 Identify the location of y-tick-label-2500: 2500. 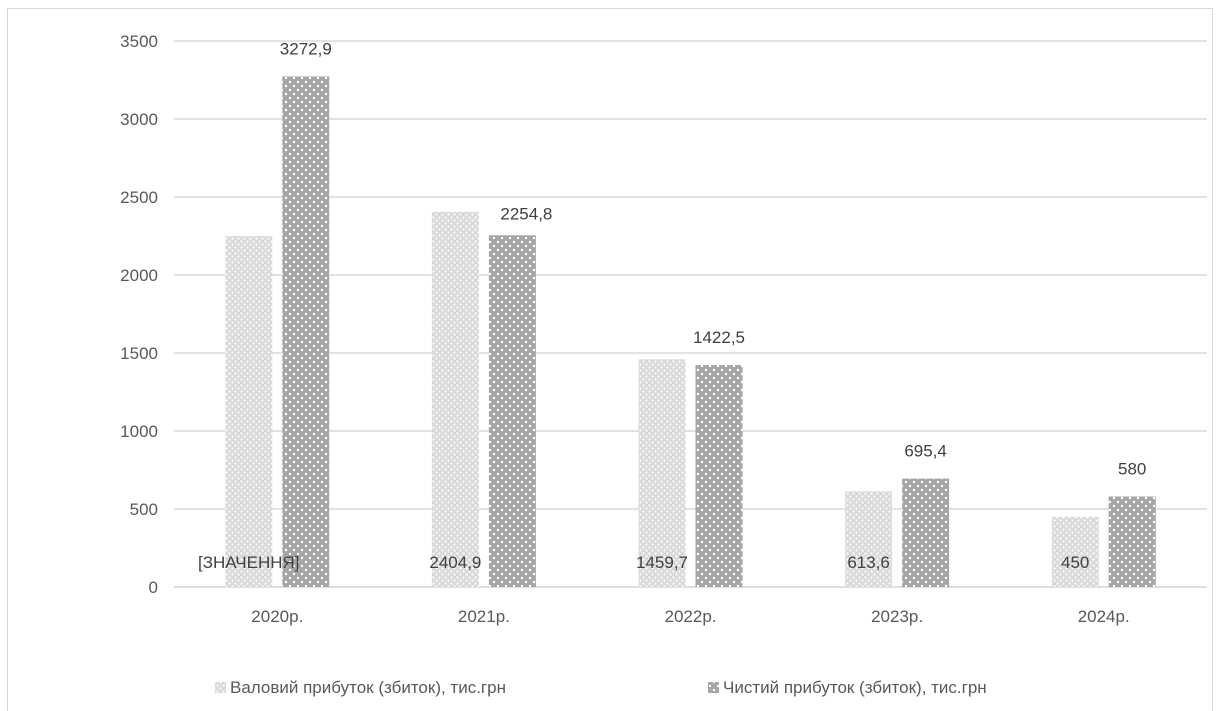
(139, 197).